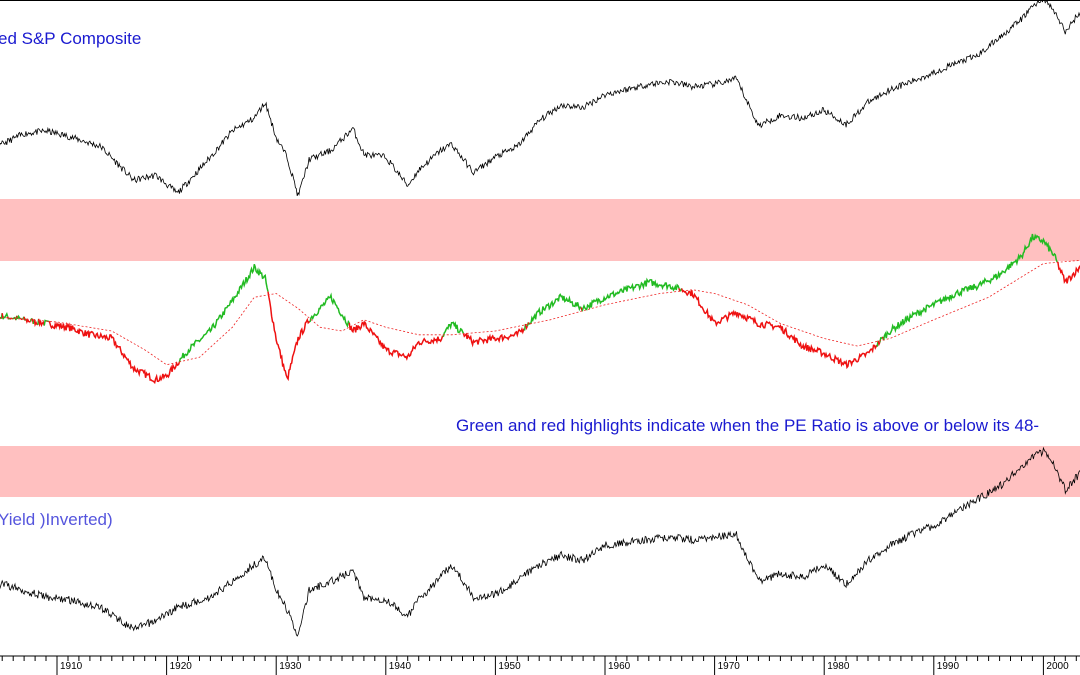 The image size is (1080, 675). Describe the element at coordinates (56, 519) in the screenshot. I see `bottom-panel-title: Yield )Inverted)` at that location.